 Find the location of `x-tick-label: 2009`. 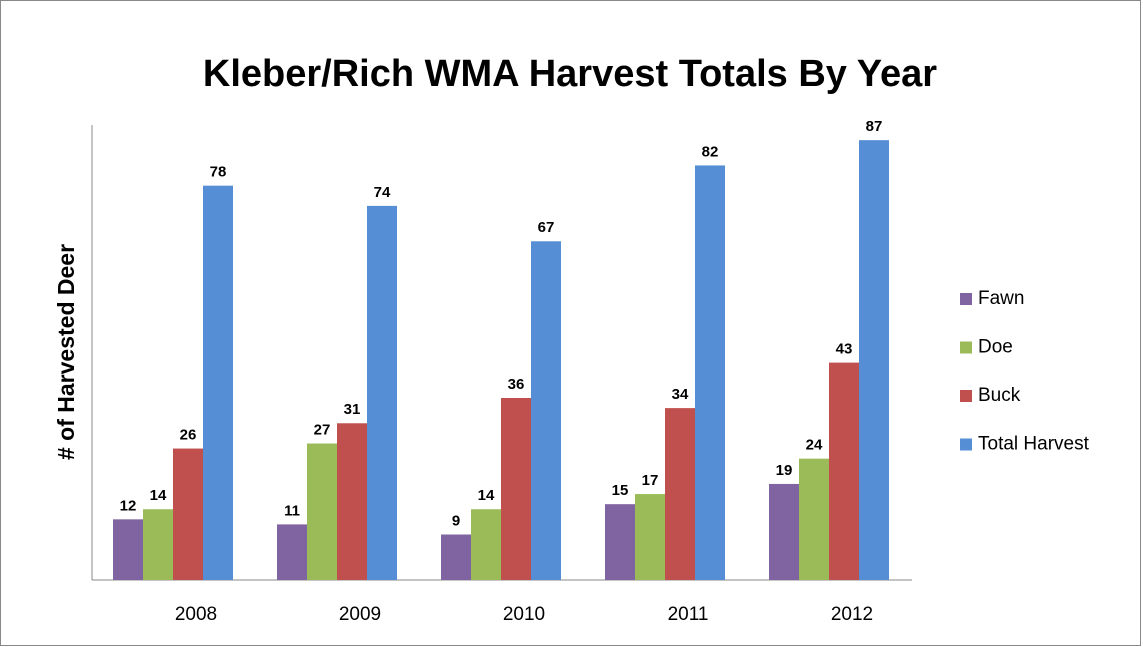

x-tick-label: 2009 is located at coordinates (360, 614).